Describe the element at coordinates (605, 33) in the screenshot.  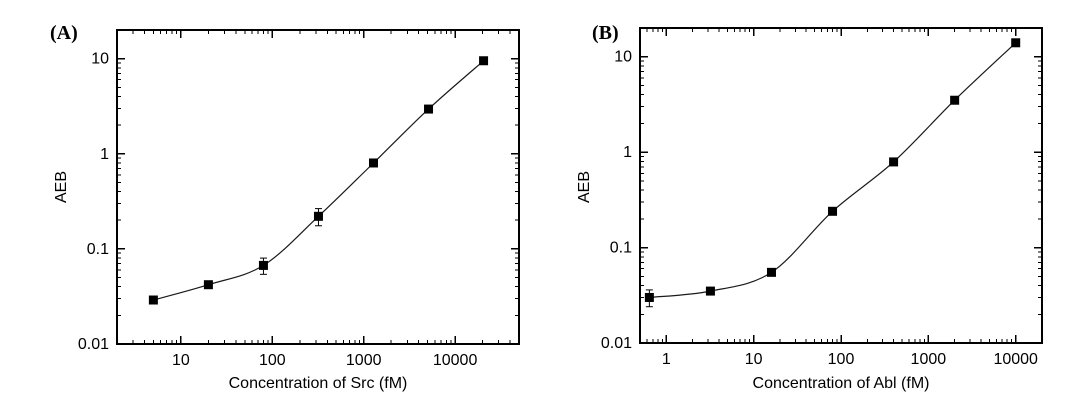
I see `panel-b-letter: (B)` at that location.